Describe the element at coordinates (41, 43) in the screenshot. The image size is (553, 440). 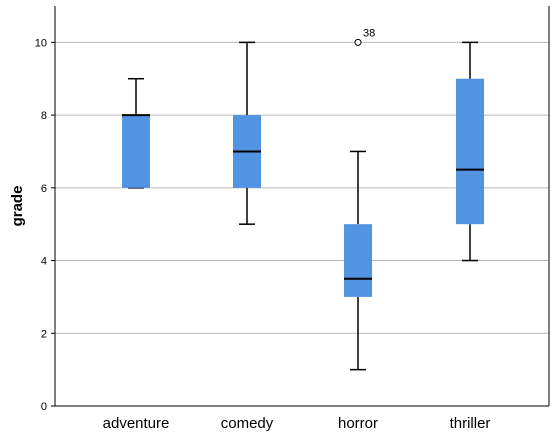
I see `y-tick-label: 10` at that location.